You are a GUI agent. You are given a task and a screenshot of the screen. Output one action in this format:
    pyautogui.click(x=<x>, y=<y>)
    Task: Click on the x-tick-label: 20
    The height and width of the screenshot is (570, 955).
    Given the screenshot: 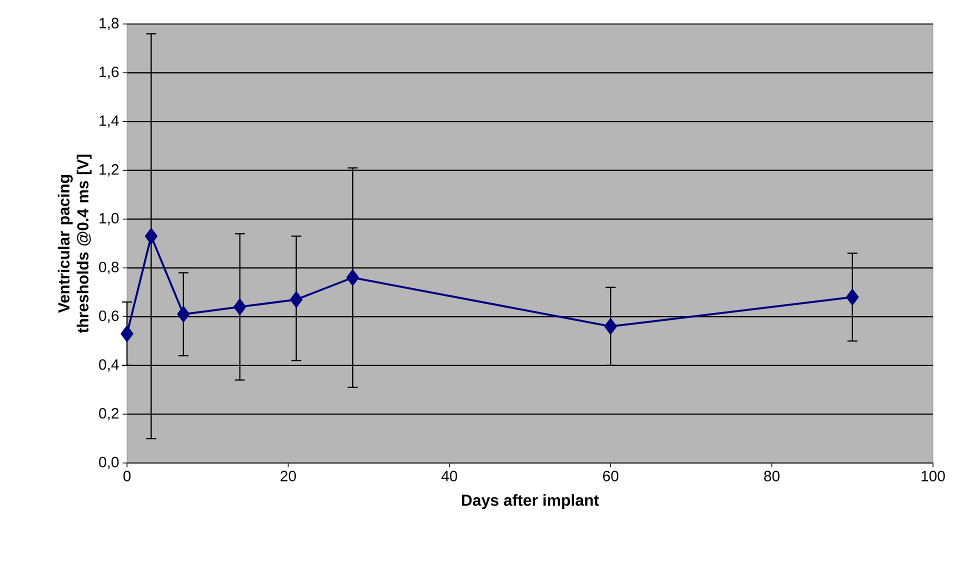 What is the action you would take?
    pyautogui.click(x=288, y=476)
    